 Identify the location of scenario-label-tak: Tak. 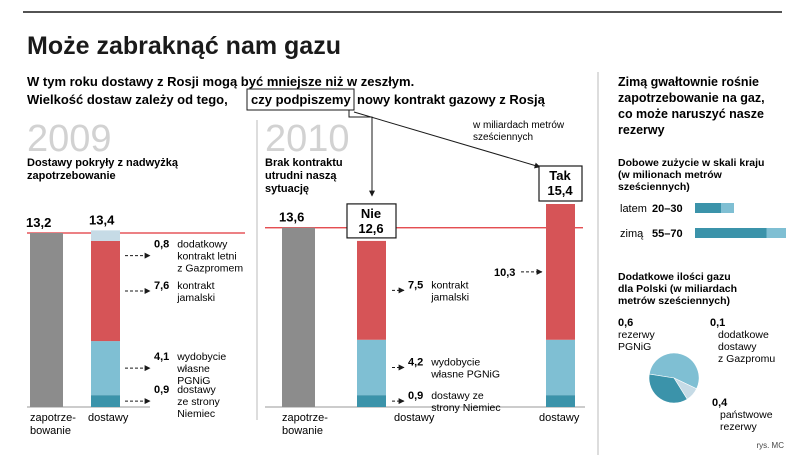
(560, 175).